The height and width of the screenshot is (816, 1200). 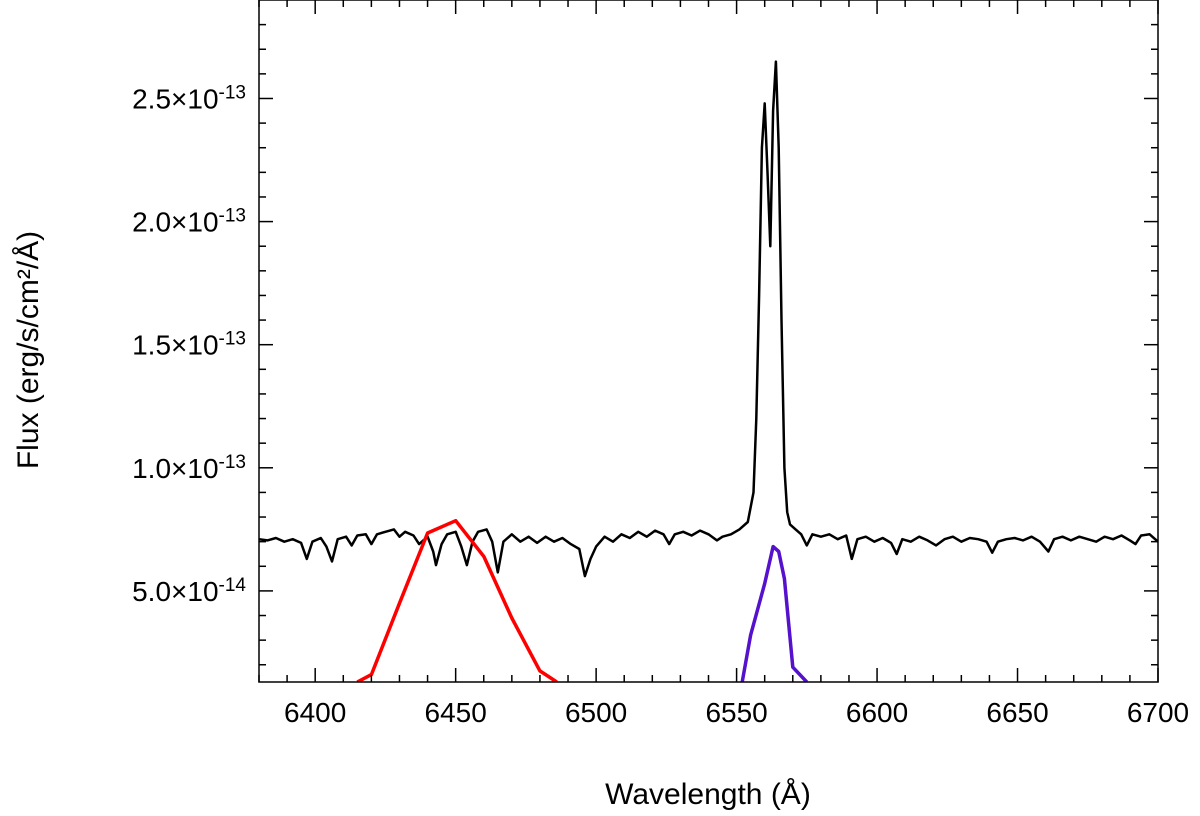 What do you see at coordinates (315, 712) in the screenshot?
I see `x-tick-label: 6400` at bounding box center [315, 712].